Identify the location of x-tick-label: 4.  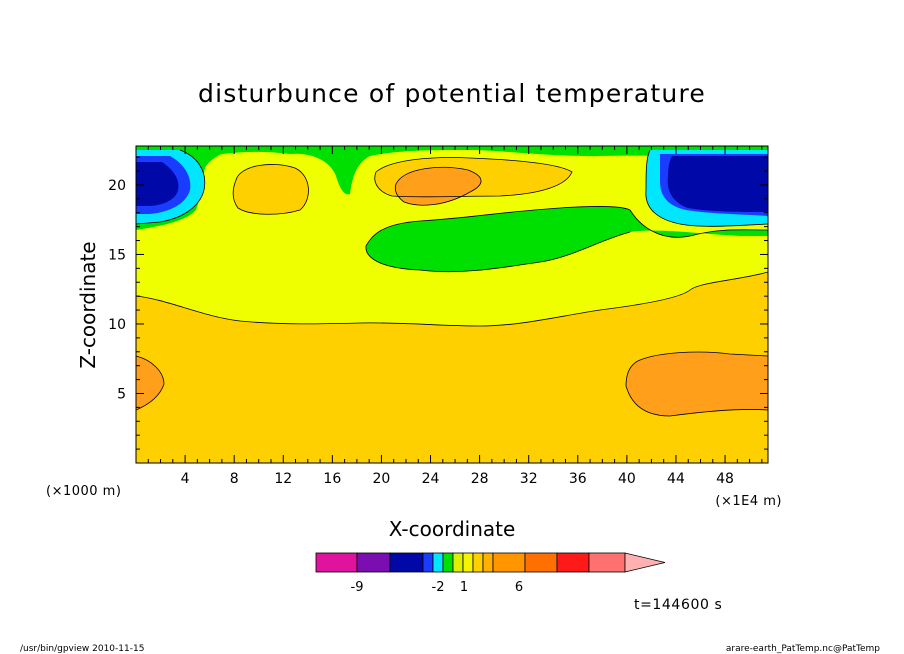
(185, 479).